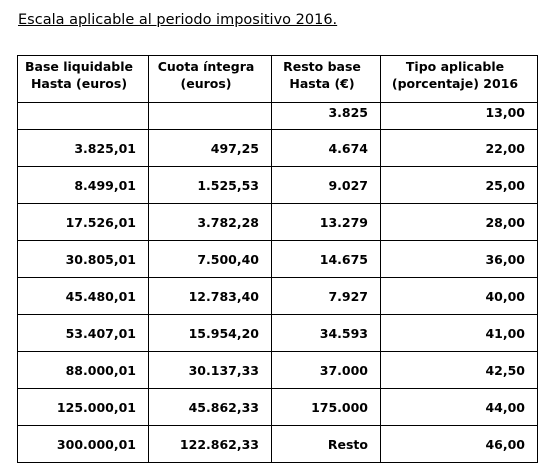  I want to click on header-line: Base liquidable, so click(79, 66).